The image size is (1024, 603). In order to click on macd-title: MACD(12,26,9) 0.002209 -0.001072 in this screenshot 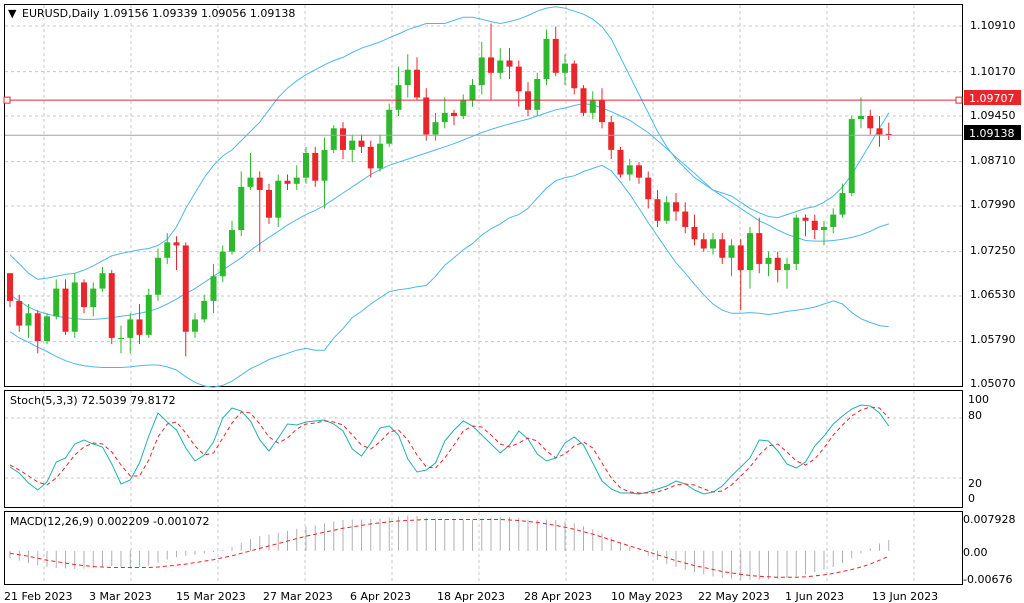, I will do `click(109, 521)`.